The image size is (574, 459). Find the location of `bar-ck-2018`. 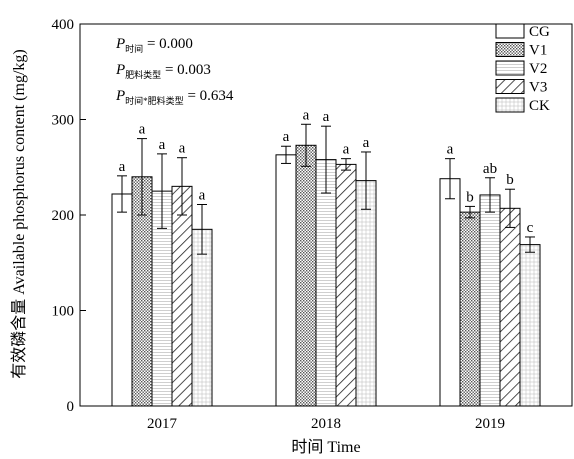

bar-ck-2018 is located at coordinates (366, 293).